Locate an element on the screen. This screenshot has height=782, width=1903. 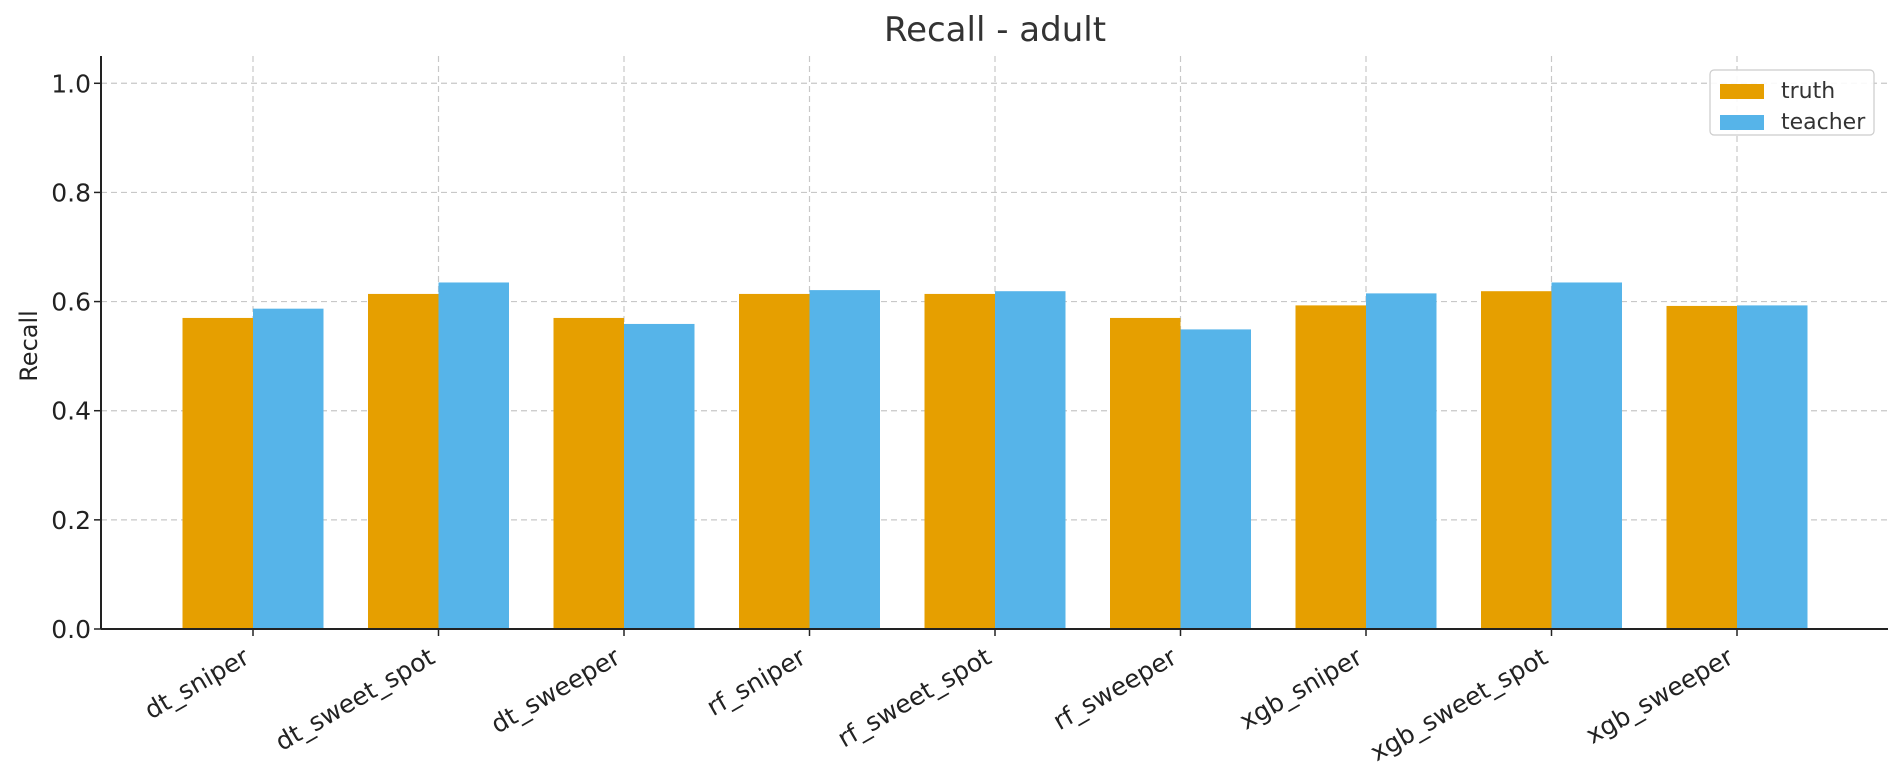
legend-label-truth: truth is located at coordinates (1808, 91).